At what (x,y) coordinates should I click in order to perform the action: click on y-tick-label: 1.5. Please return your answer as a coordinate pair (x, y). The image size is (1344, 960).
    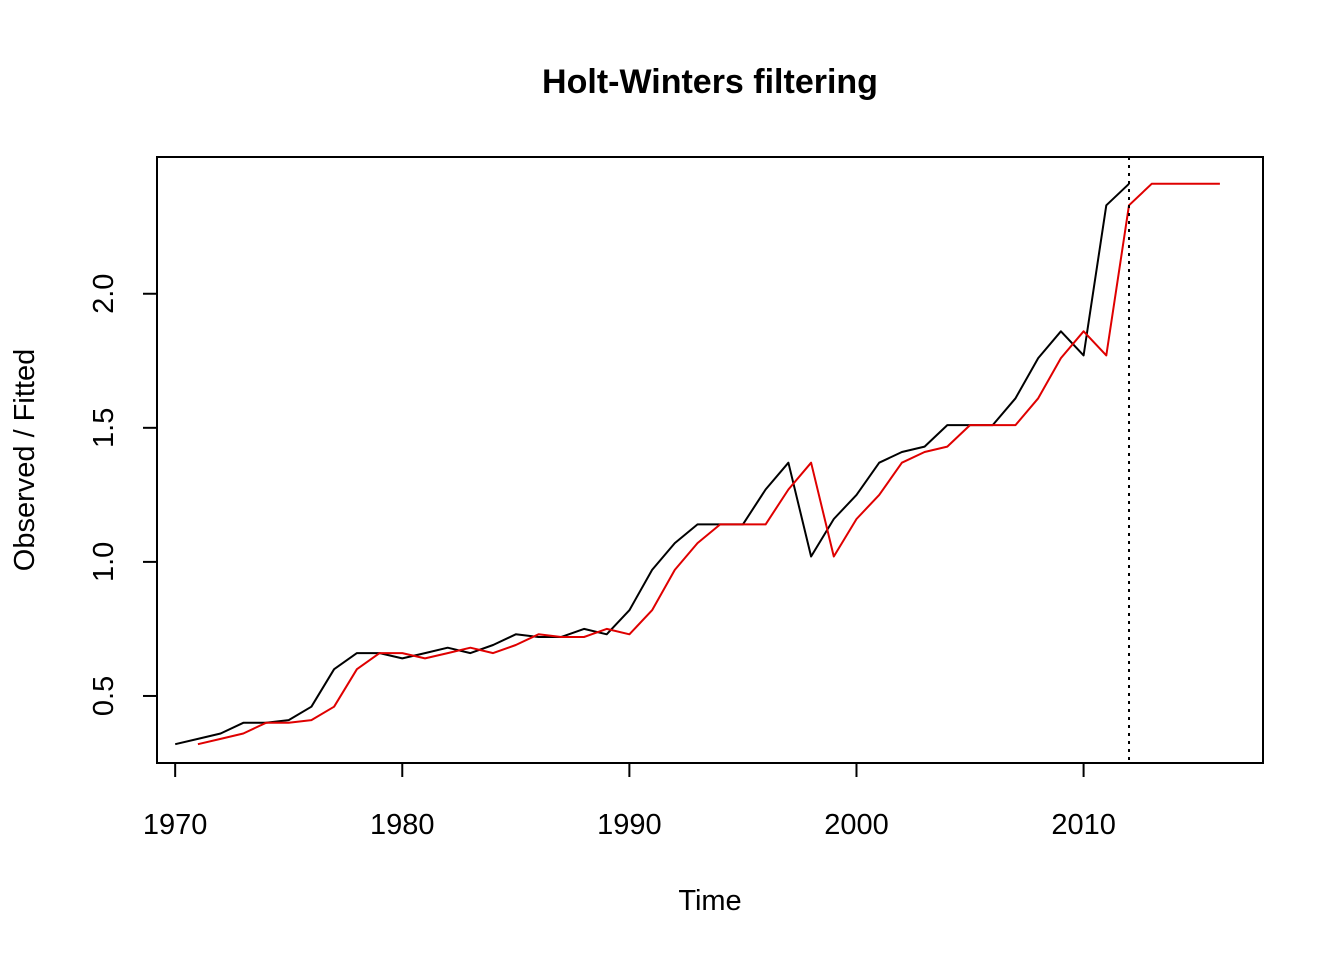
    Looking at the image, I should click on (104, 428).